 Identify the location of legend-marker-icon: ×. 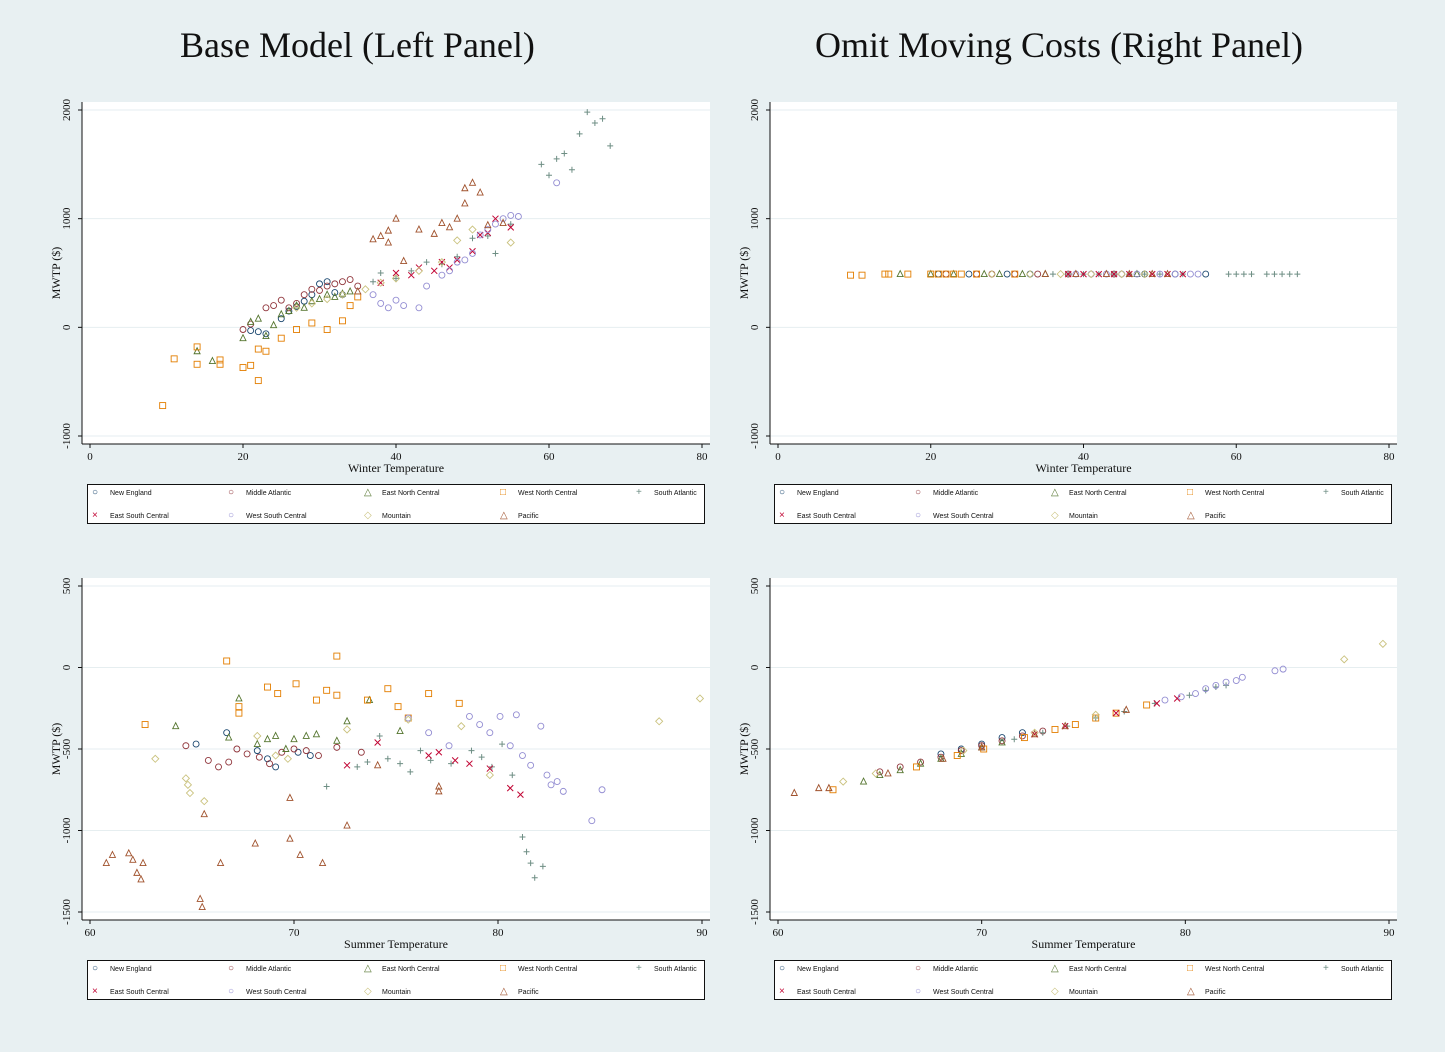
(782, 515).